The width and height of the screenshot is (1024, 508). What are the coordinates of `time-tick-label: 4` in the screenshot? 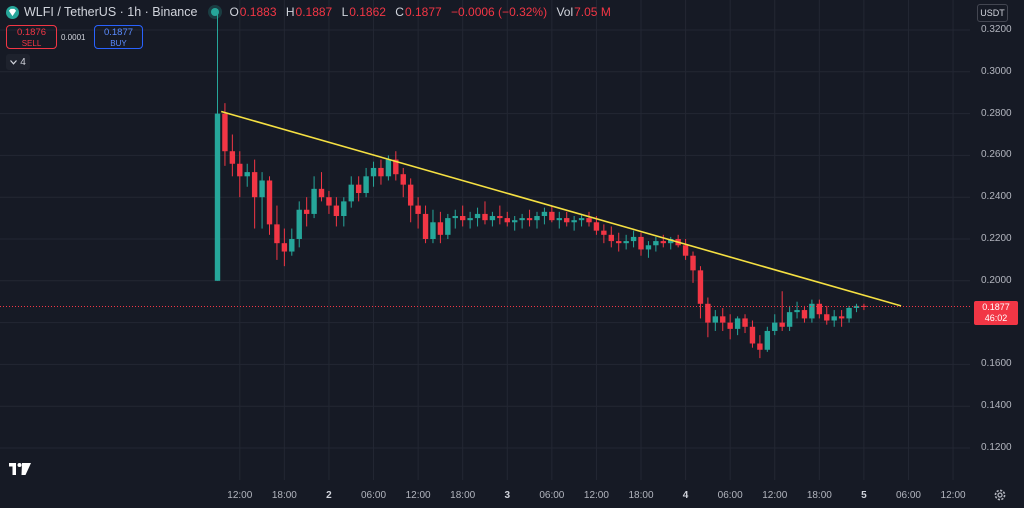 It's located at (685, 495).